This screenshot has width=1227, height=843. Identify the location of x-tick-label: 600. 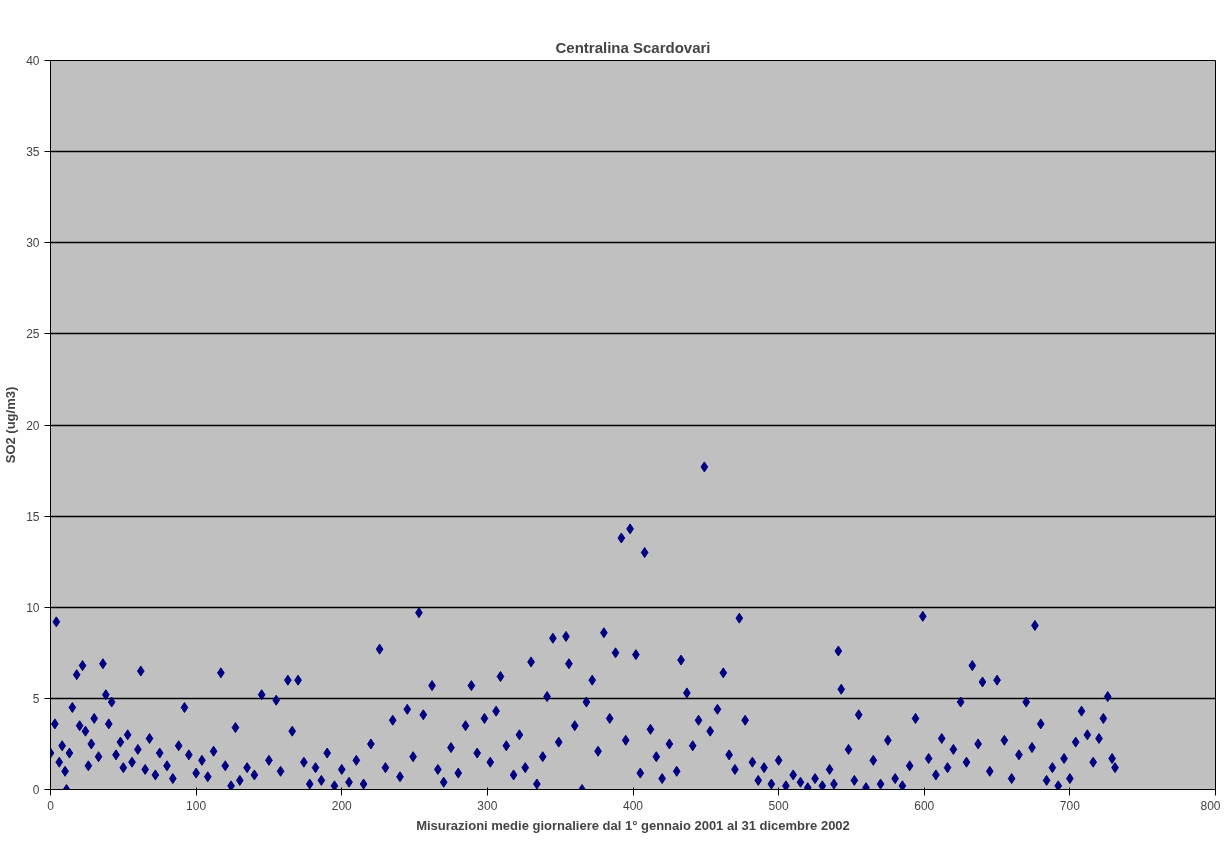
(924, 805).